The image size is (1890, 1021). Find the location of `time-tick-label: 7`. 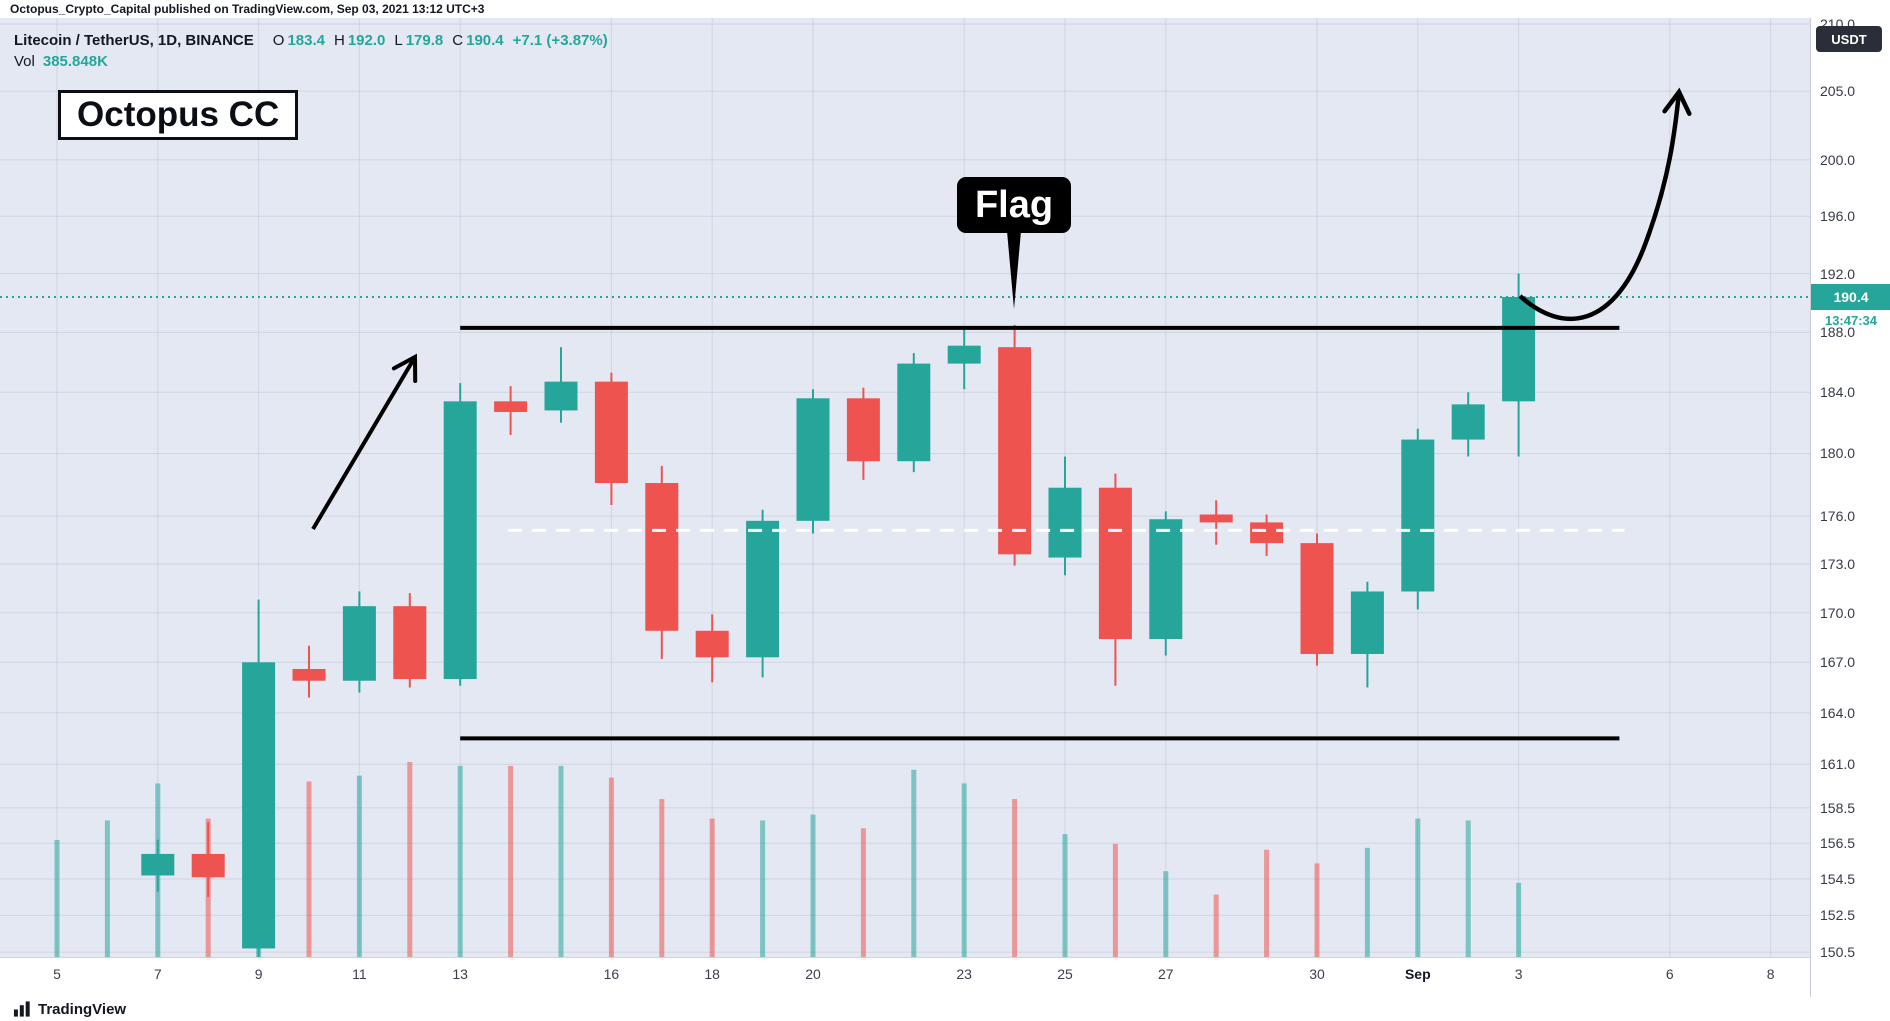

time-tick-label: 7 is located at coordinates (157, 974).